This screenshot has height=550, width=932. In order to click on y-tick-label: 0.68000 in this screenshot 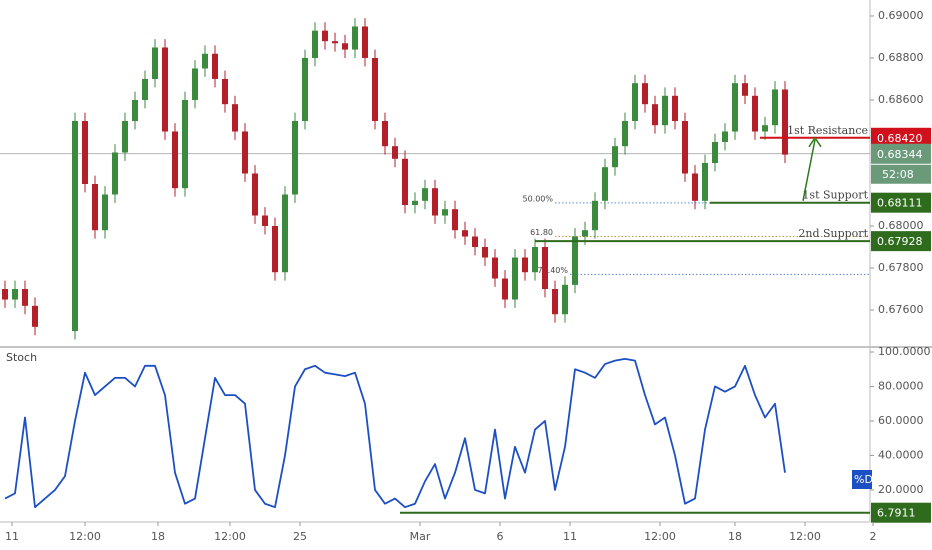, I will do `click(901, 225)`.